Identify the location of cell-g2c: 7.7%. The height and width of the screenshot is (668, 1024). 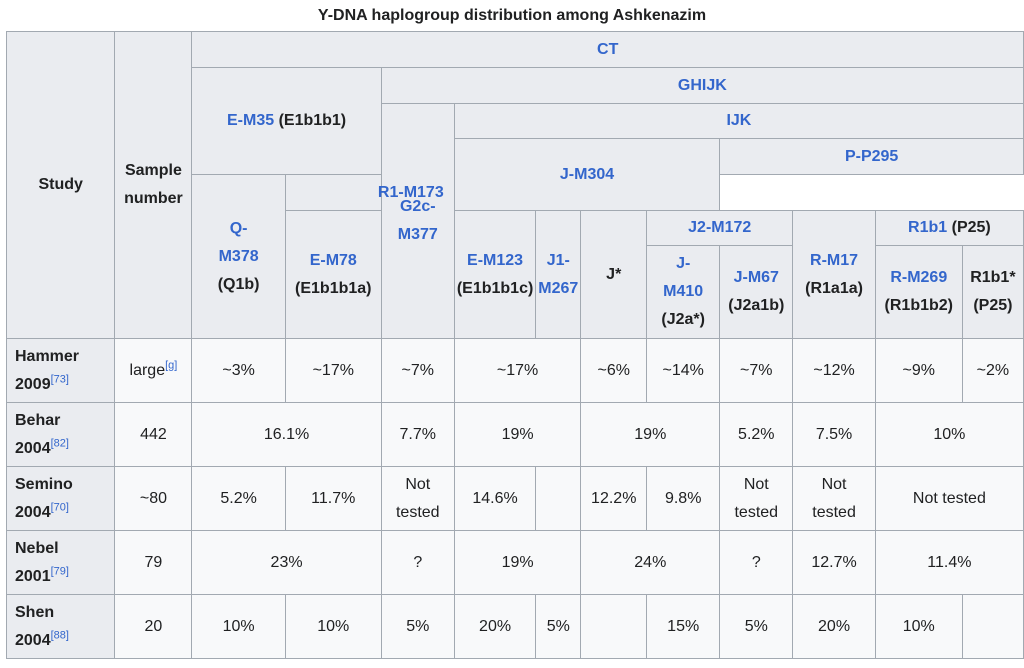
(417, 434).